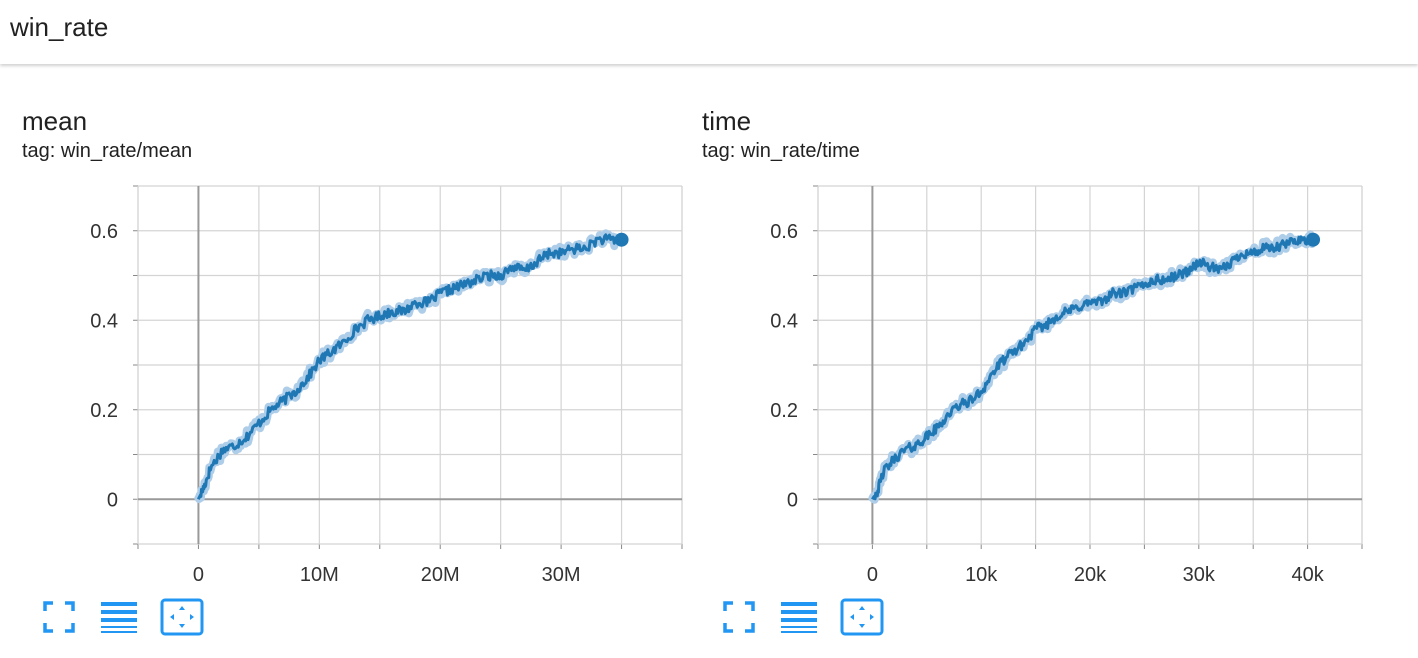 The width and height of the screenshot is (1418, 658). Describe the element at coordinates (440, 575) in the screenshot. I see `x-tick-label: 20M` at that location.